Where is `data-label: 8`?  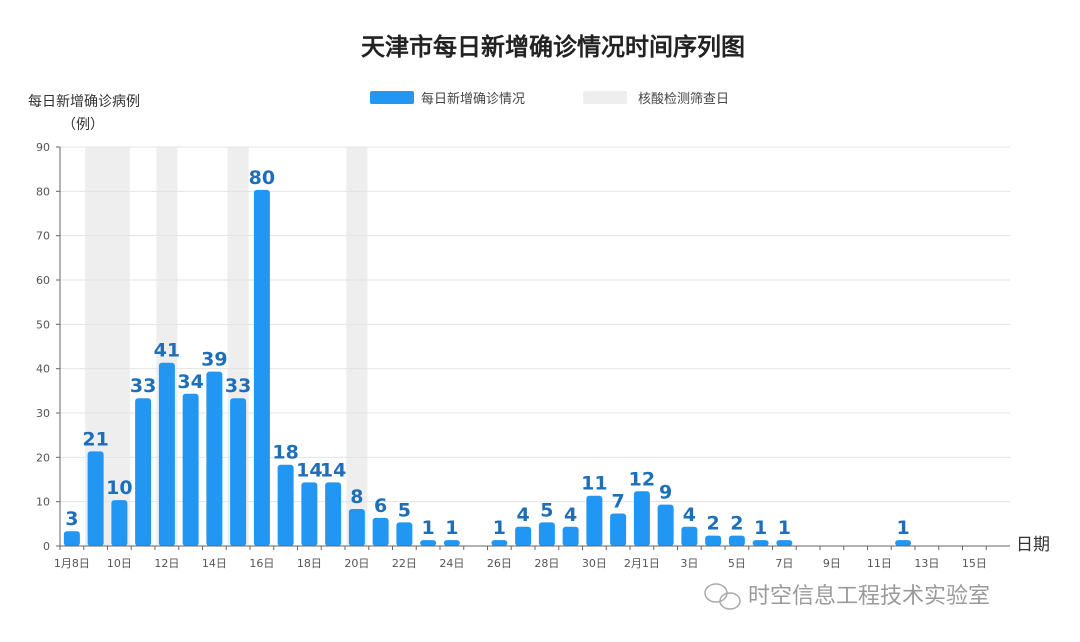
data-label: 8 is located at coordinates (356, 497).